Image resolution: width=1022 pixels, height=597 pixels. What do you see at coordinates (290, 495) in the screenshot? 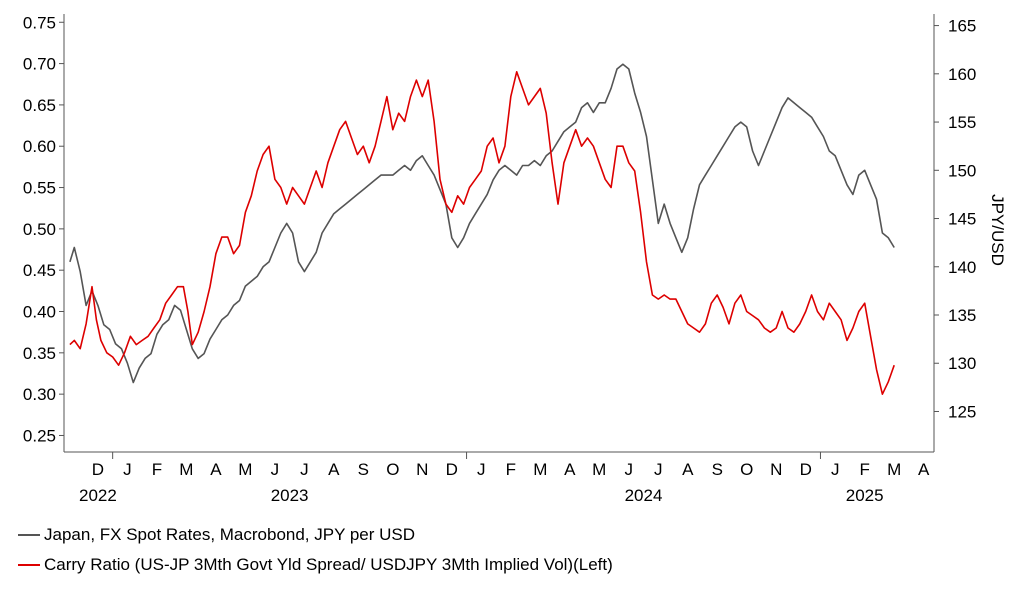
I see `x-year-label: 2023` at bounding box center [290, 495].